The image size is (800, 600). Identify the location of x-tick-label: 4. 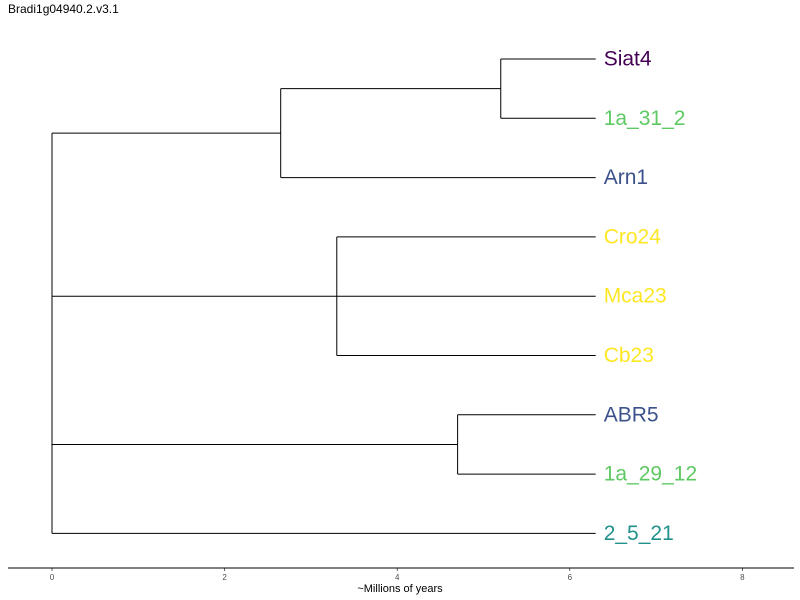
(397, 577).